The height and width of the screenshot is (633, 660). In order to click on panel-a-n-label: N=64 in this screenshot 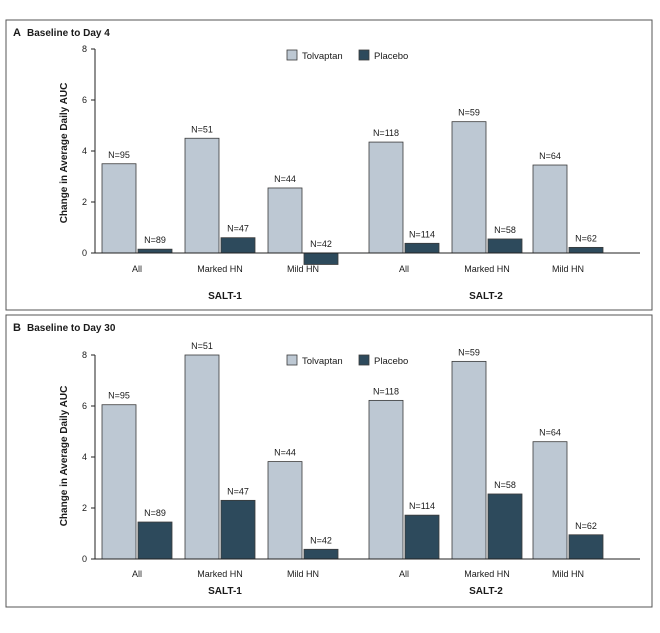, I will do `click(550, 156)`.